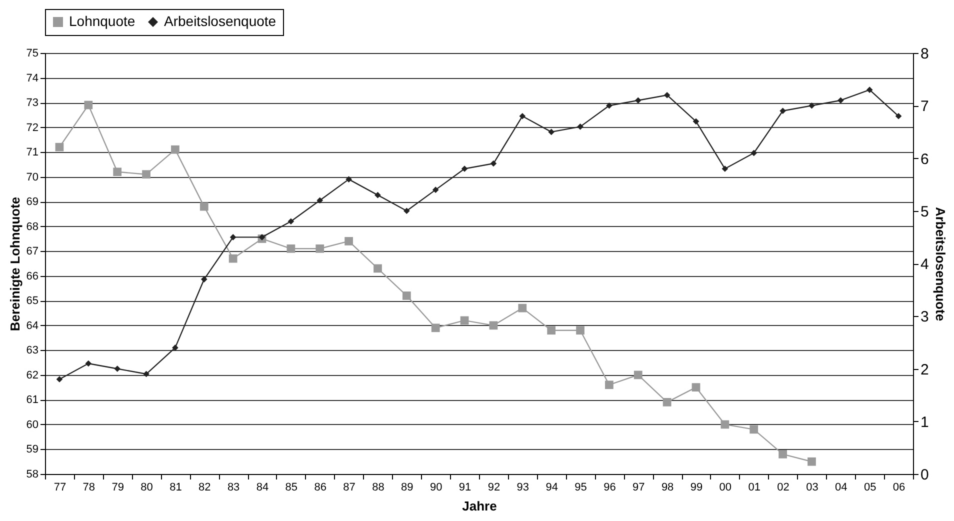 The height and width of the screenshot is (521, 954). I want to click on x-tick-label: 97, so click(638, 488).